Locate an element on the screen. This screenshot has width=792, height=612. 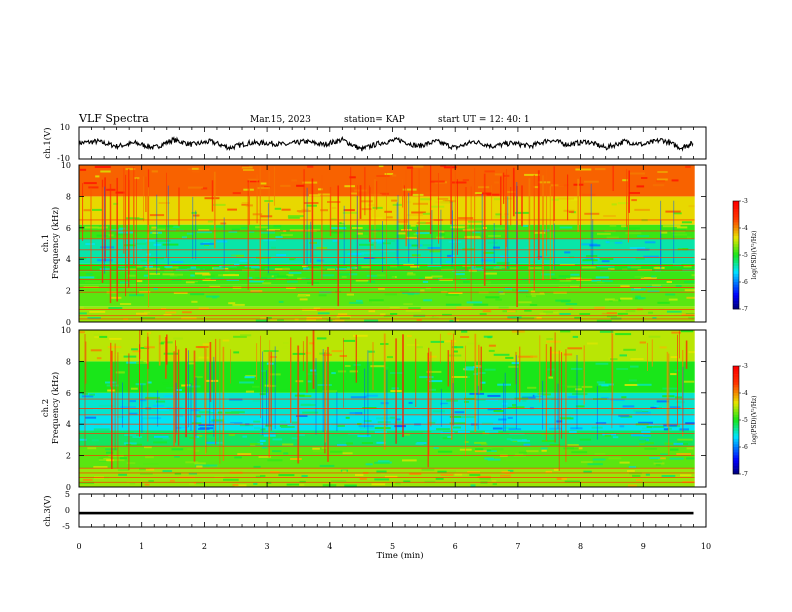
time-axis-tick-label: 10 is located at coordinates (706, 546).